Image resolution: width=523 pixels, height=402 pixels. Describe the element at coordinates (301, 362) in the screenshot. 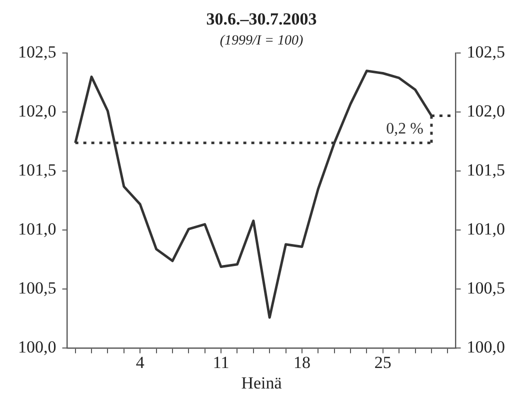

I see `x-tick-label: 18` at that location.